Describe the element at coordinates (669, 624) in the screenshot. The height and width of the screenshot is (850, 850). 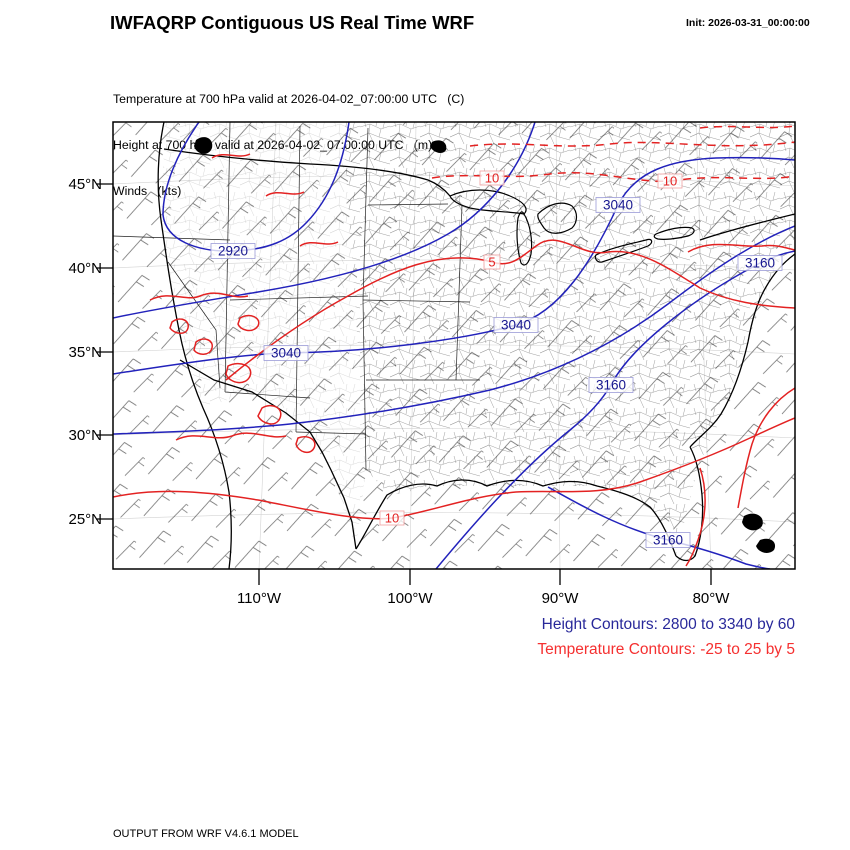
I see `legend-height-contours: Height Contours: 2800 to 3340 by 60` at that location.